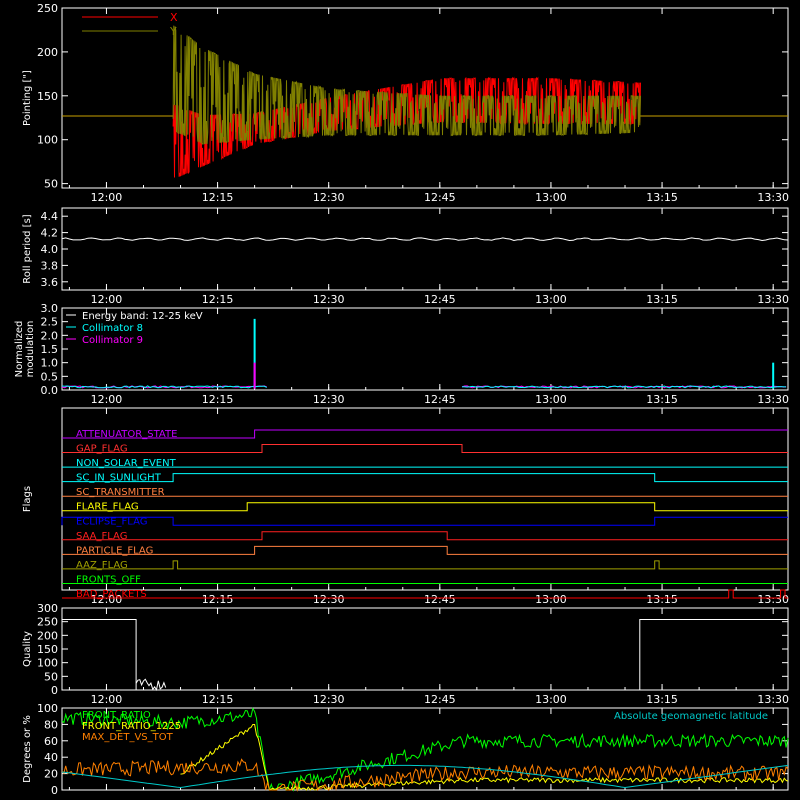 The width and height of the screenshot is (800, 800). Describe the element at coordinates (108, 579) in the screenshot. I see `flag-label: FRONTS_OFF` at that location.